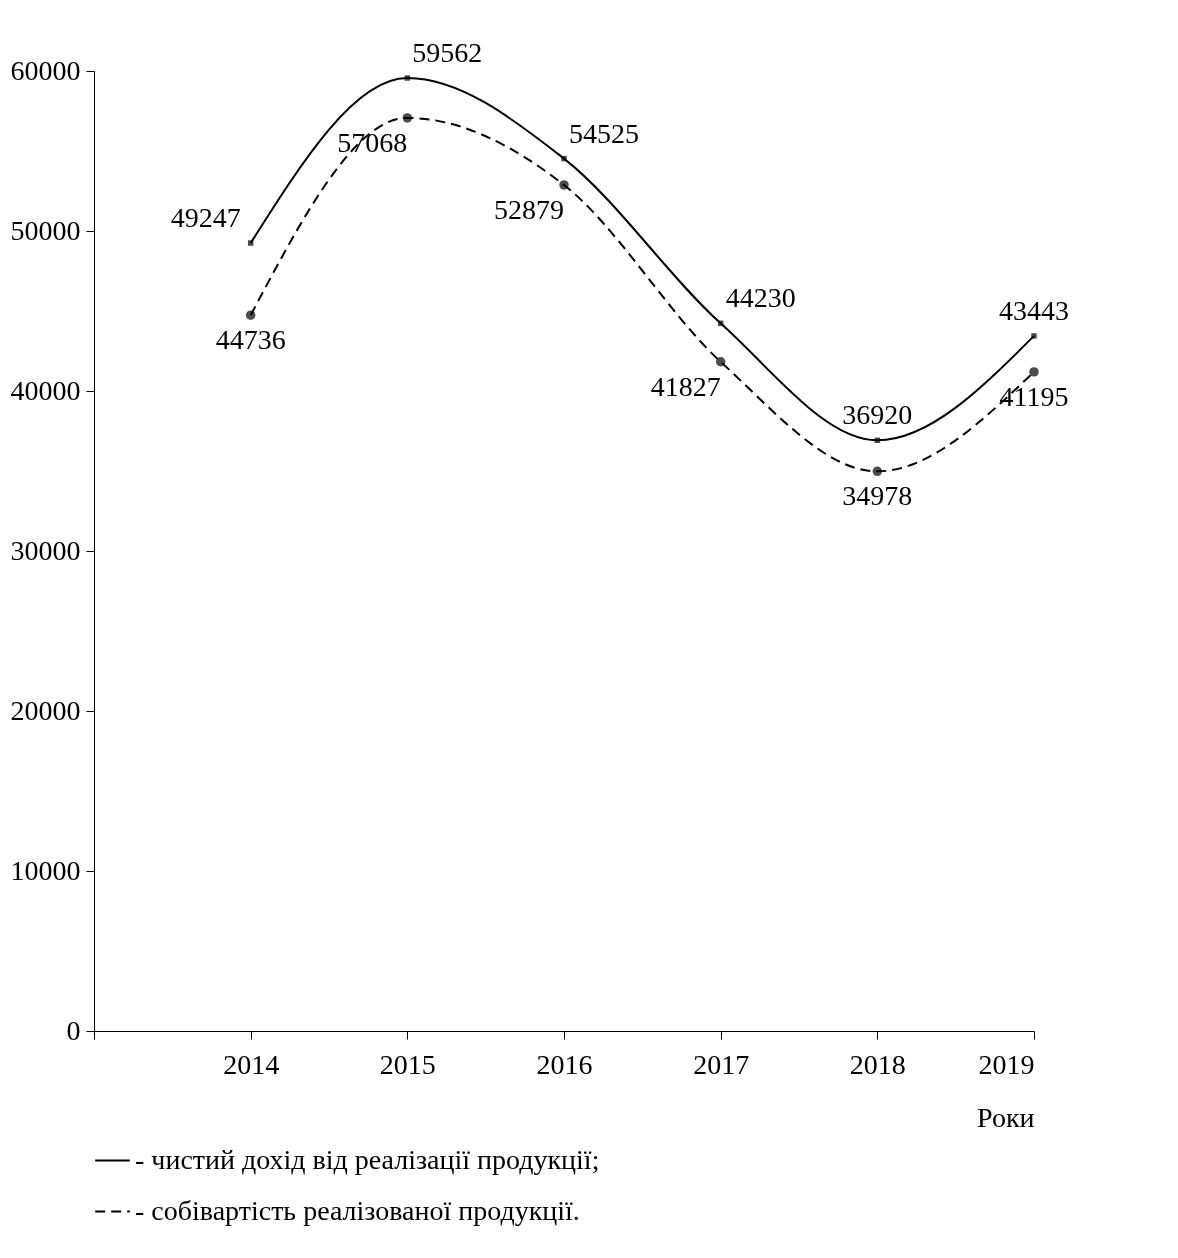 This screenshot has width=1178, height=1258. Describe the element at coordinates (760, 298) in the screenshot. I see `data-label: 44230` at that location.